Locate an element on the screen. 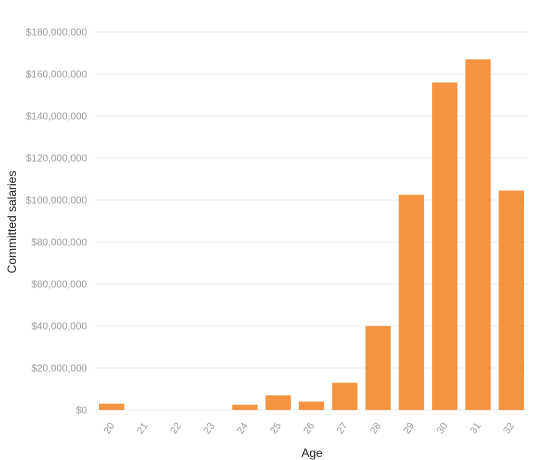 This screenshot has height=460, width=540. x-tick-label: 25 is located at coordinates (276, 428).